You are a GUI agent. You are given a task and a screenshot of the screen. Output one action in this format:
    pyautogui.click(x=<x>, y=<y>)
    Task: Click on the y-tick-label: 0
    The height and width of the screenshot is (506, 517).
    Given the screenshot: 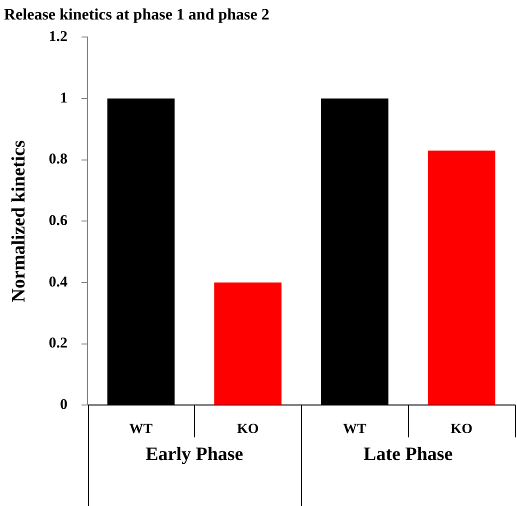 What is the action you would take?
    pyautogui.click(x=64, y=405)
    